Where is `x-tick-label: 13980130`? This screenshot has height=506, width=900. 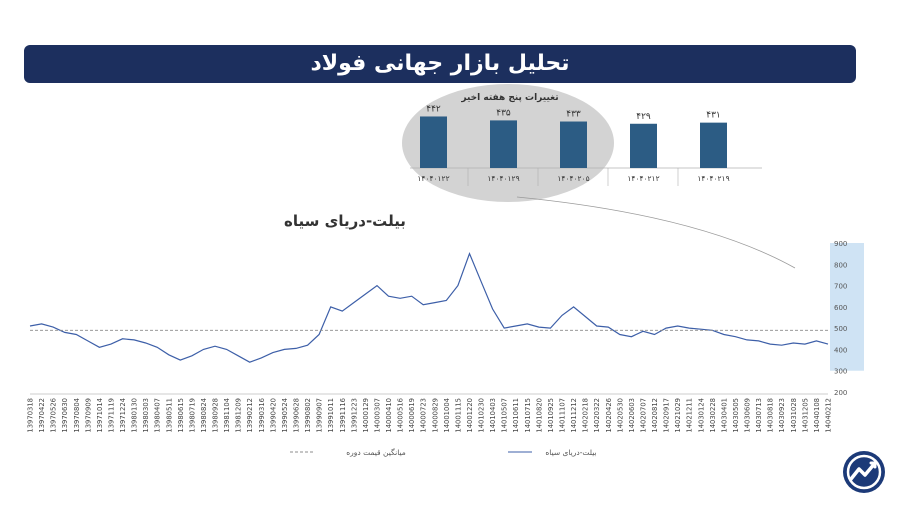
x-tick-label: 13980130 is located at coordinates (135, 415).